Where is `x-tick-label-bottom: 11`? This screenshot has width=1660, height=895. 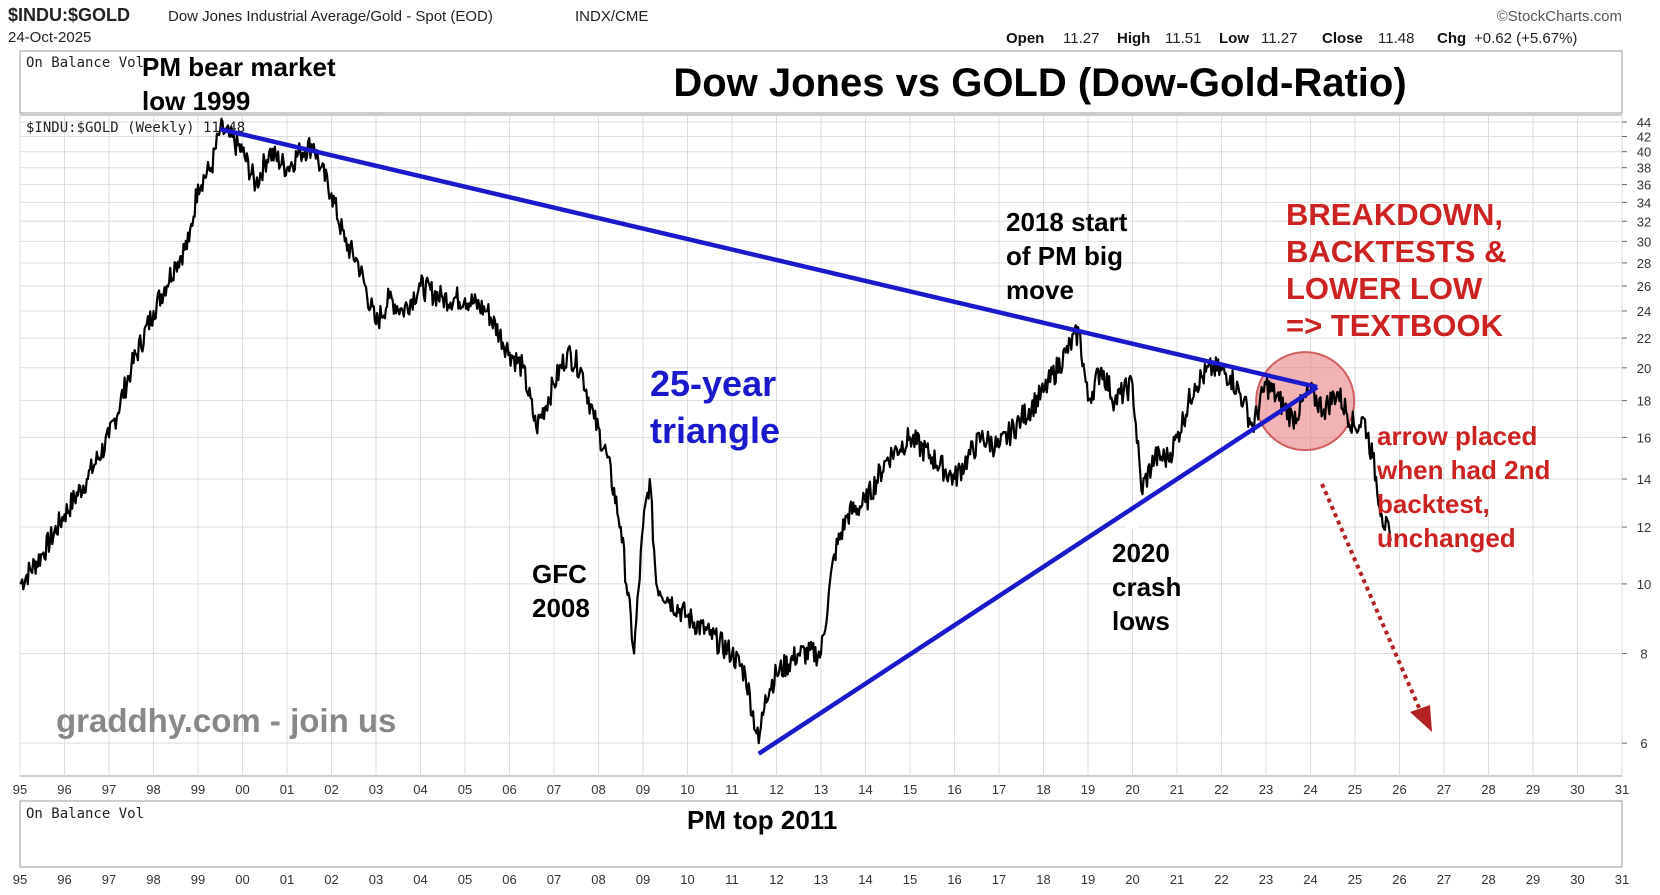
x-tick-label-bottom: 11 is located at coordinates (732, 879).